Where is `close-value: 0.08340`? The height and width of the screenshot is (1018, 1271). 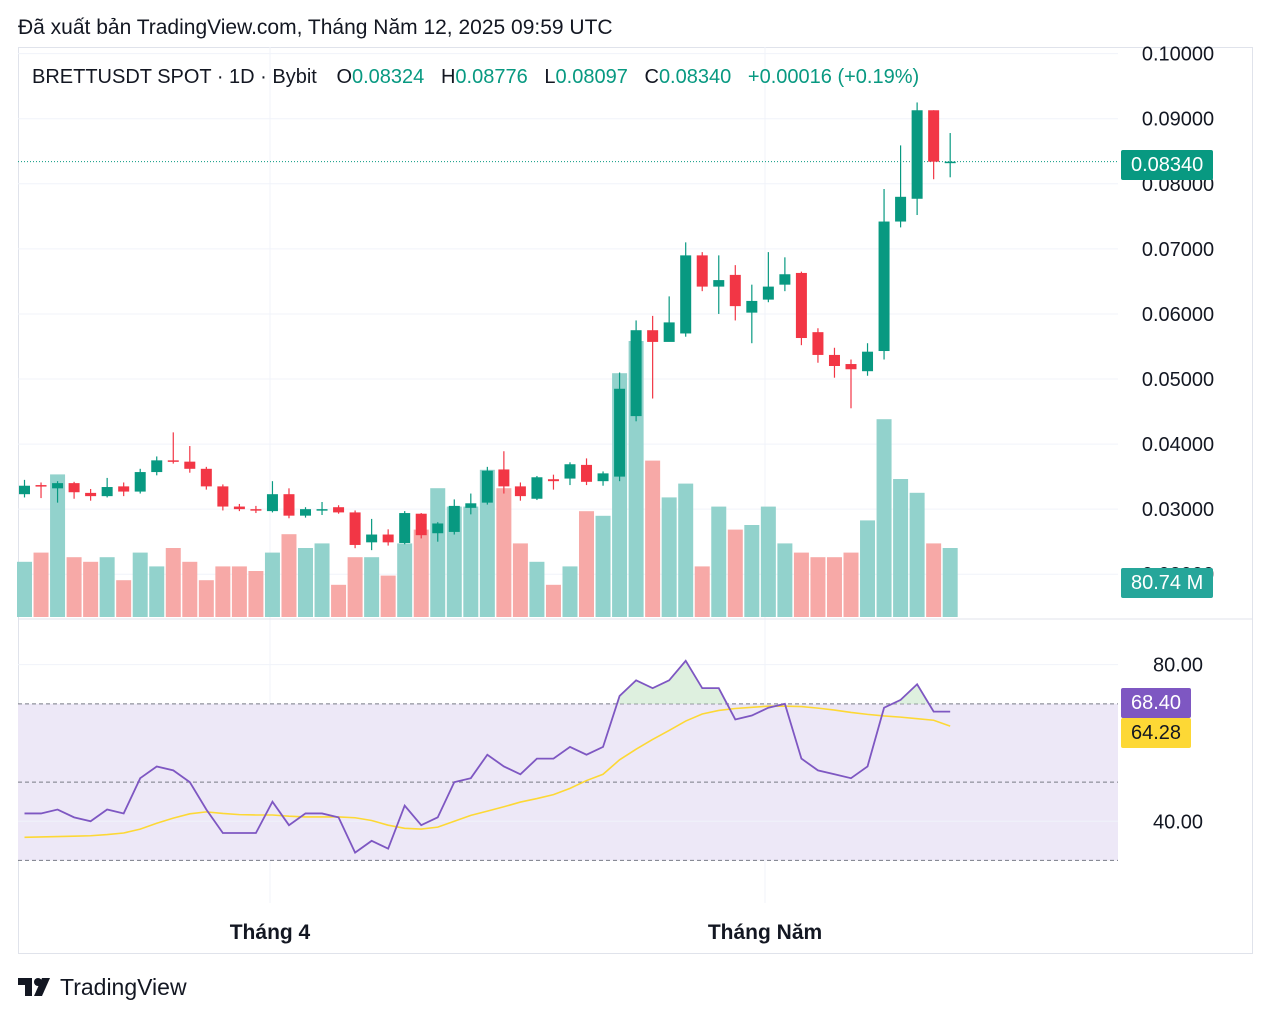 close-value: 0.08340 is located at coordinates (695, 77).